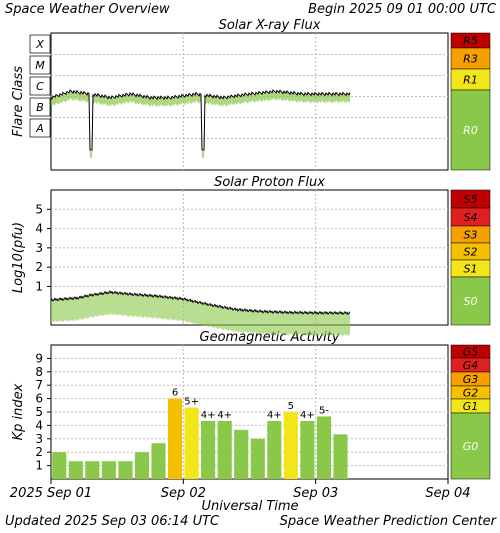 This screenshot has height=533, width=500. Describe the element at coordinates (270, 25) in the screenshot. I see `panel-title: Solar X-ray Flux` at that location.